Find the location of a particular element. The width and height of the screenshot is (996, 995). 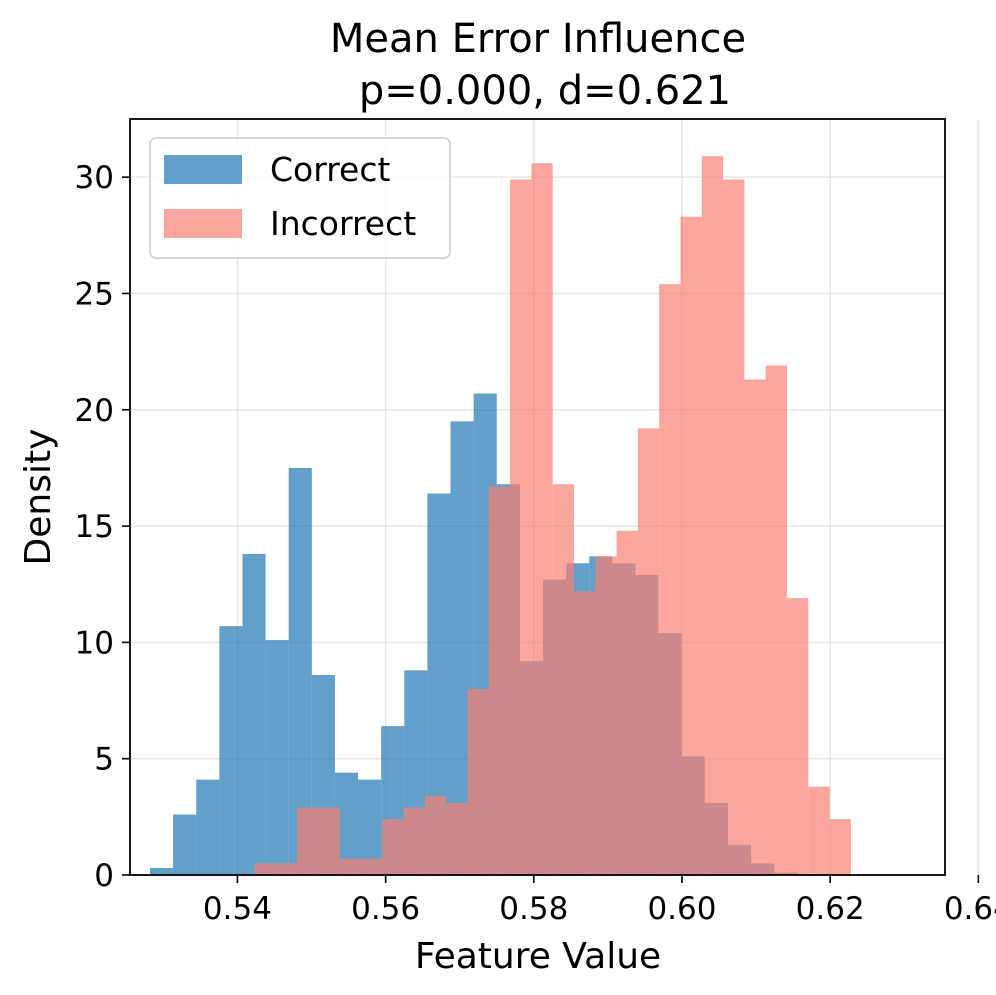

legend-label-correct: Correct is located at coordinates (330, 169).